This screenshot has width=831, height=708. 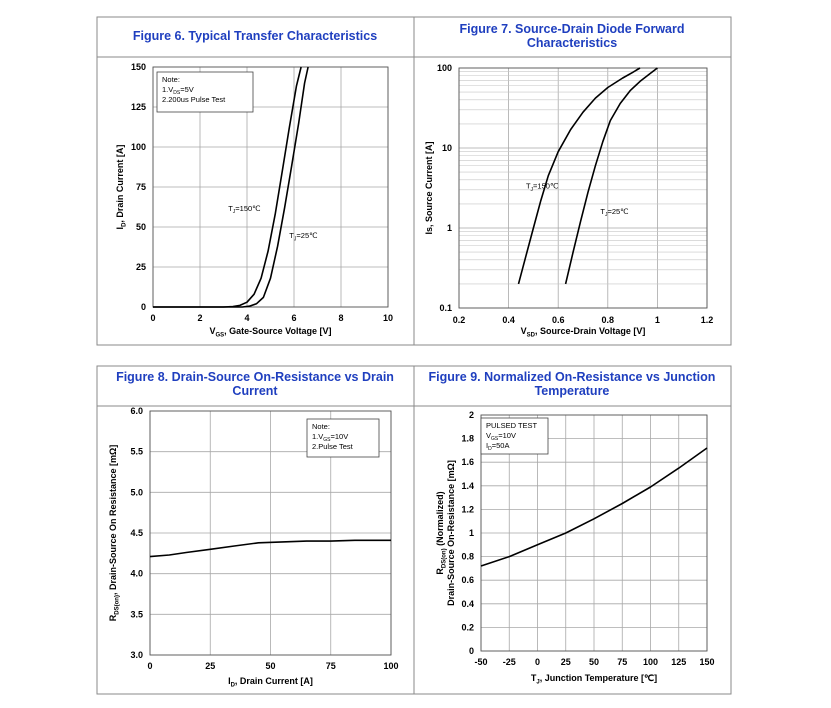 I want to click on fig8-note-line: Note:, so click(x=321, y=426).